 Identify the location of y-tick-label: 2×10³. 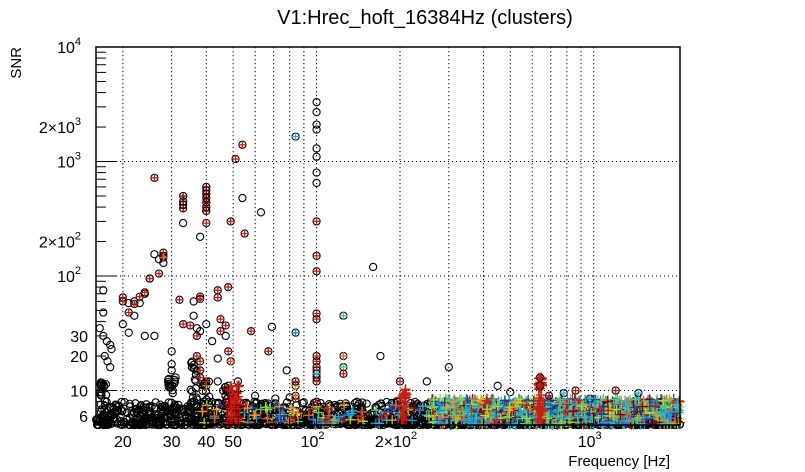
(60, 126).